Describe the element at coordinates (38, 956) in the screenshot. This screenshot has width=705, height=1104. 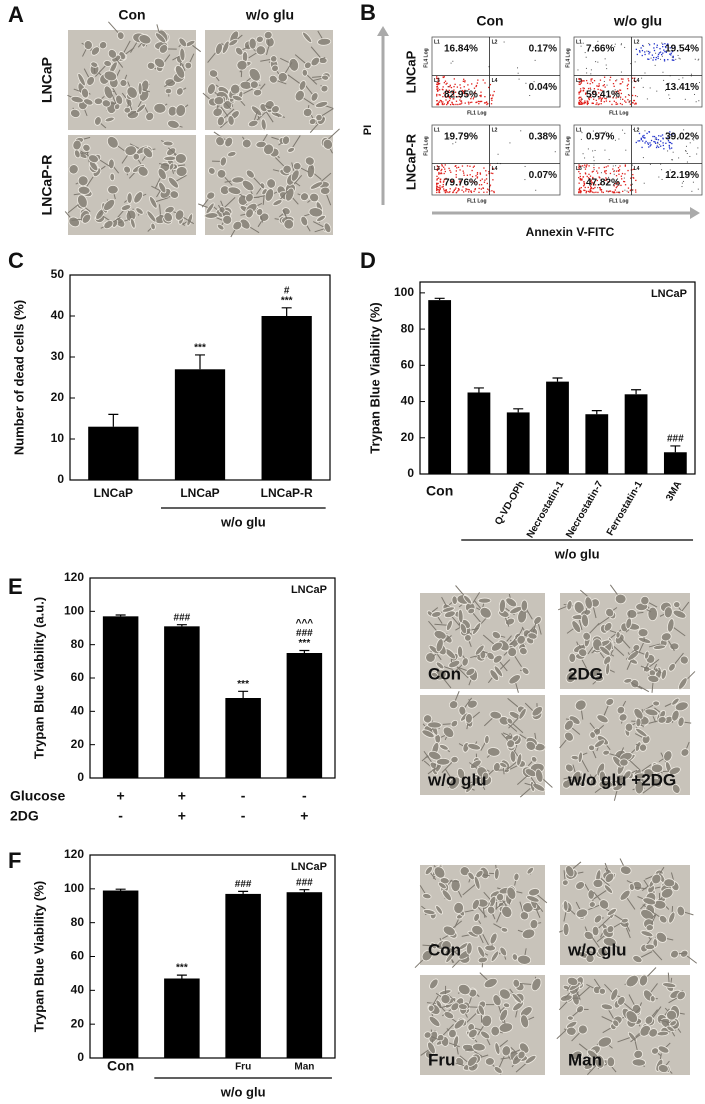
I see `y-axis-label: Trypan Blue Viability (%)` at that location.